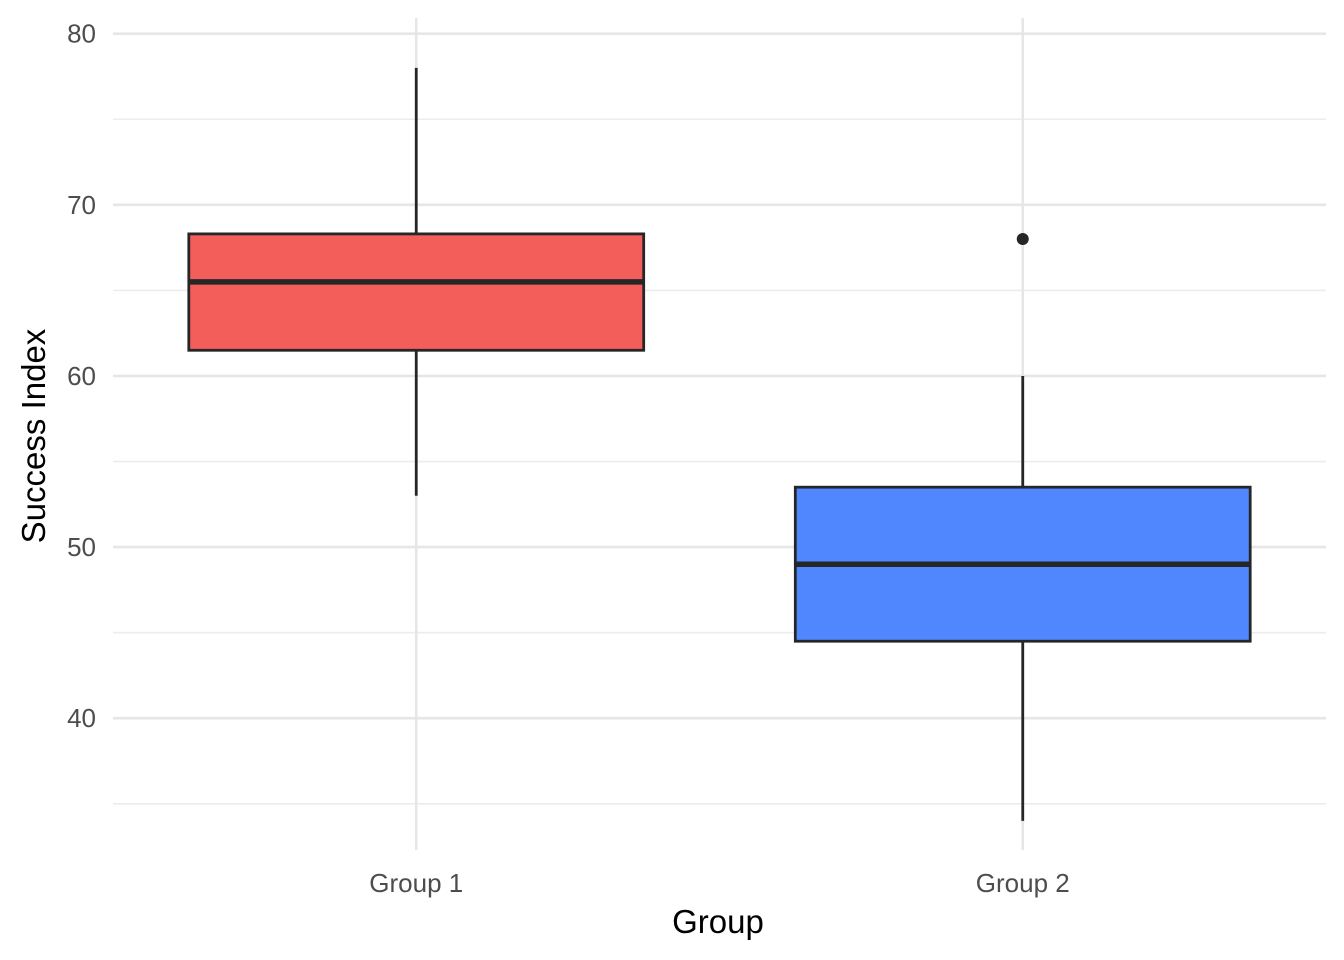 The image size is (1344, 960). I want to click on x-axis-title: Group, so click(718, 921).